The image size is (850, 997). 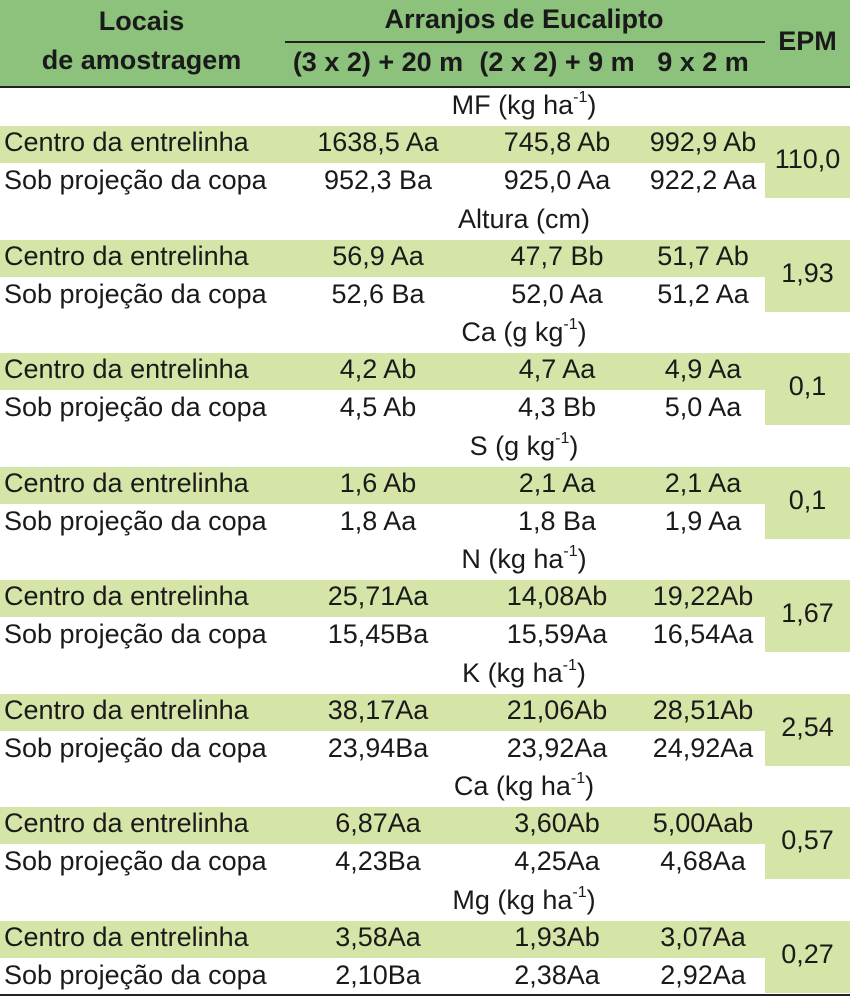 What do you see at coordinates (703, 62) in the screenshot?
I see `header-col-9x2: 9 x 2 m` at bounding box center [703, 62].